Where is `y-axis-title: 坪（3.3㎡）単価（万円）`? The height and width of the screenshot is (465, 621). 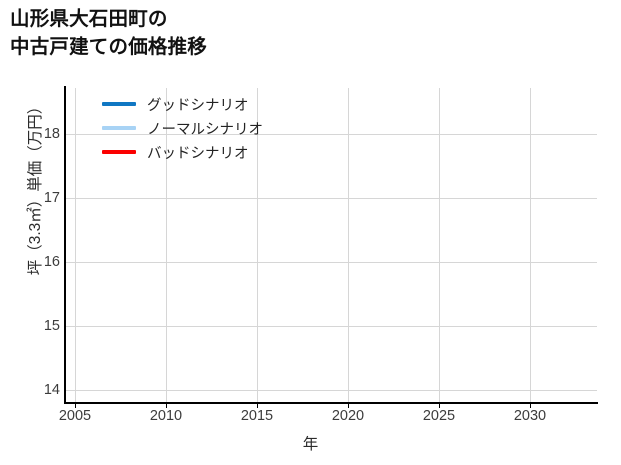 y-axis-title: 坪（3.3㎡）単価（万円） is located at coordinates (35, 187).